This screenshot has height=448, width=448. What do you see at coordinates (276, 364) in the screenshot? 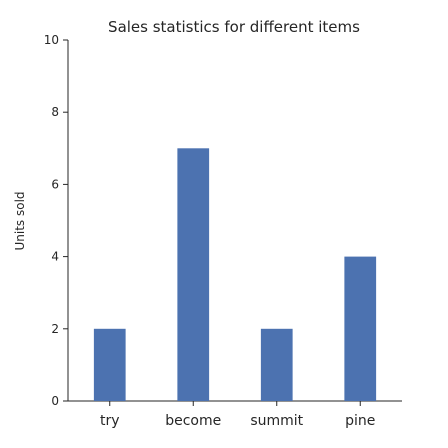
I see `bar-summit` at bounding box center [276, 364].